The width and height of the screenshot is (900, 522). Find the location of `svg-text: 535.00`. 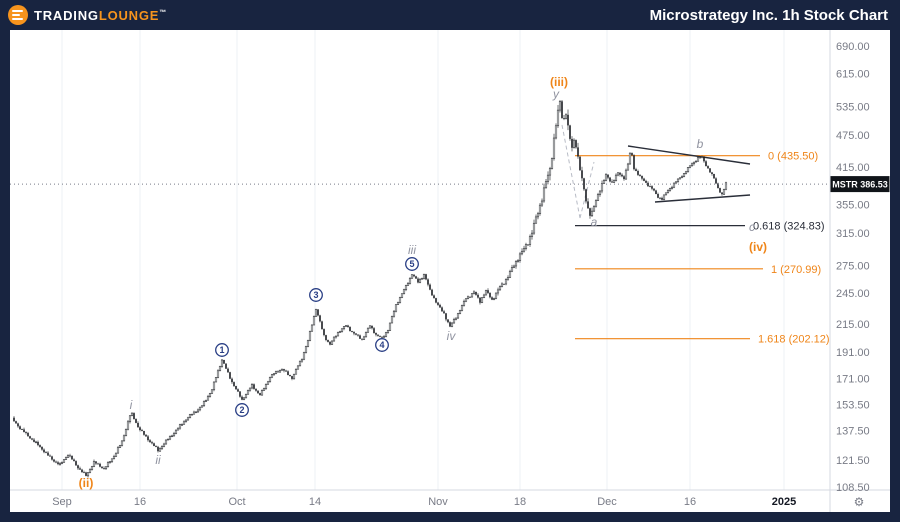

svg-text: 535.00 is located at coordinates (853, 108).